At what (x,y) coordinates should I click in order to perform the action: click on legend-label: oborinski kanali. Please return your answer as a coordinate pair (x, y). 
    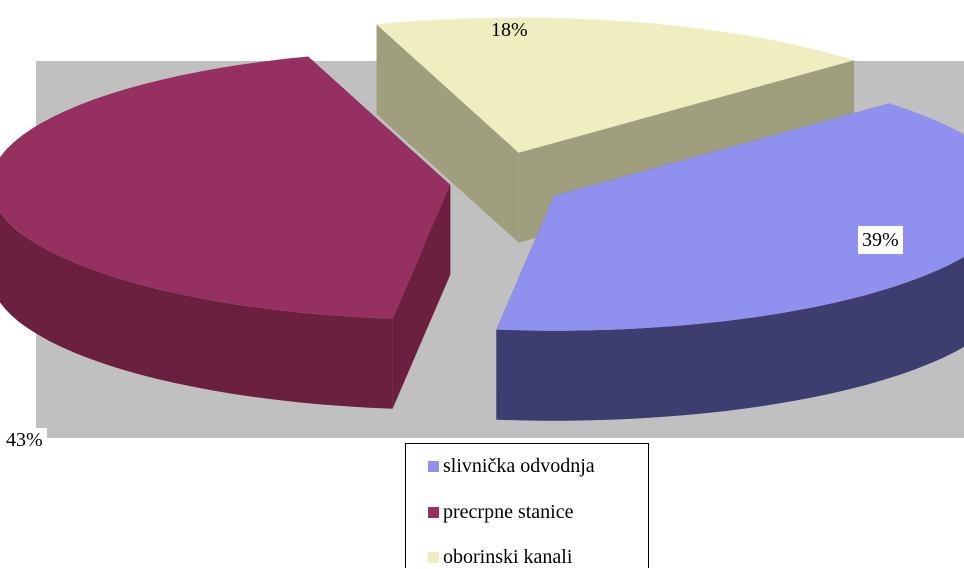
    Looking at the image, I should click on (508, 557).